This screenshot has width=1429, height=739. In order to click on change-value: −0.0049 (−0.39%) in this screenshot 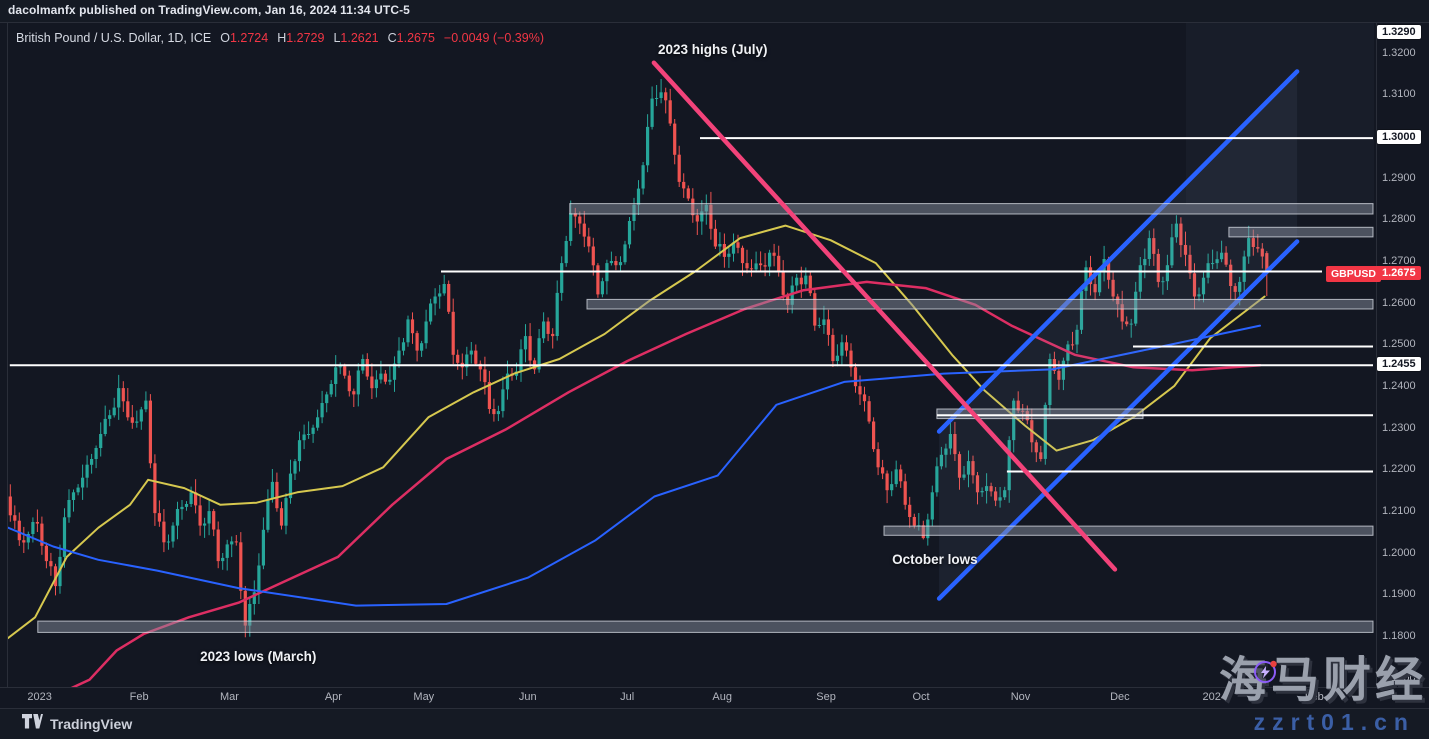, I will do `click(493, 38)`.